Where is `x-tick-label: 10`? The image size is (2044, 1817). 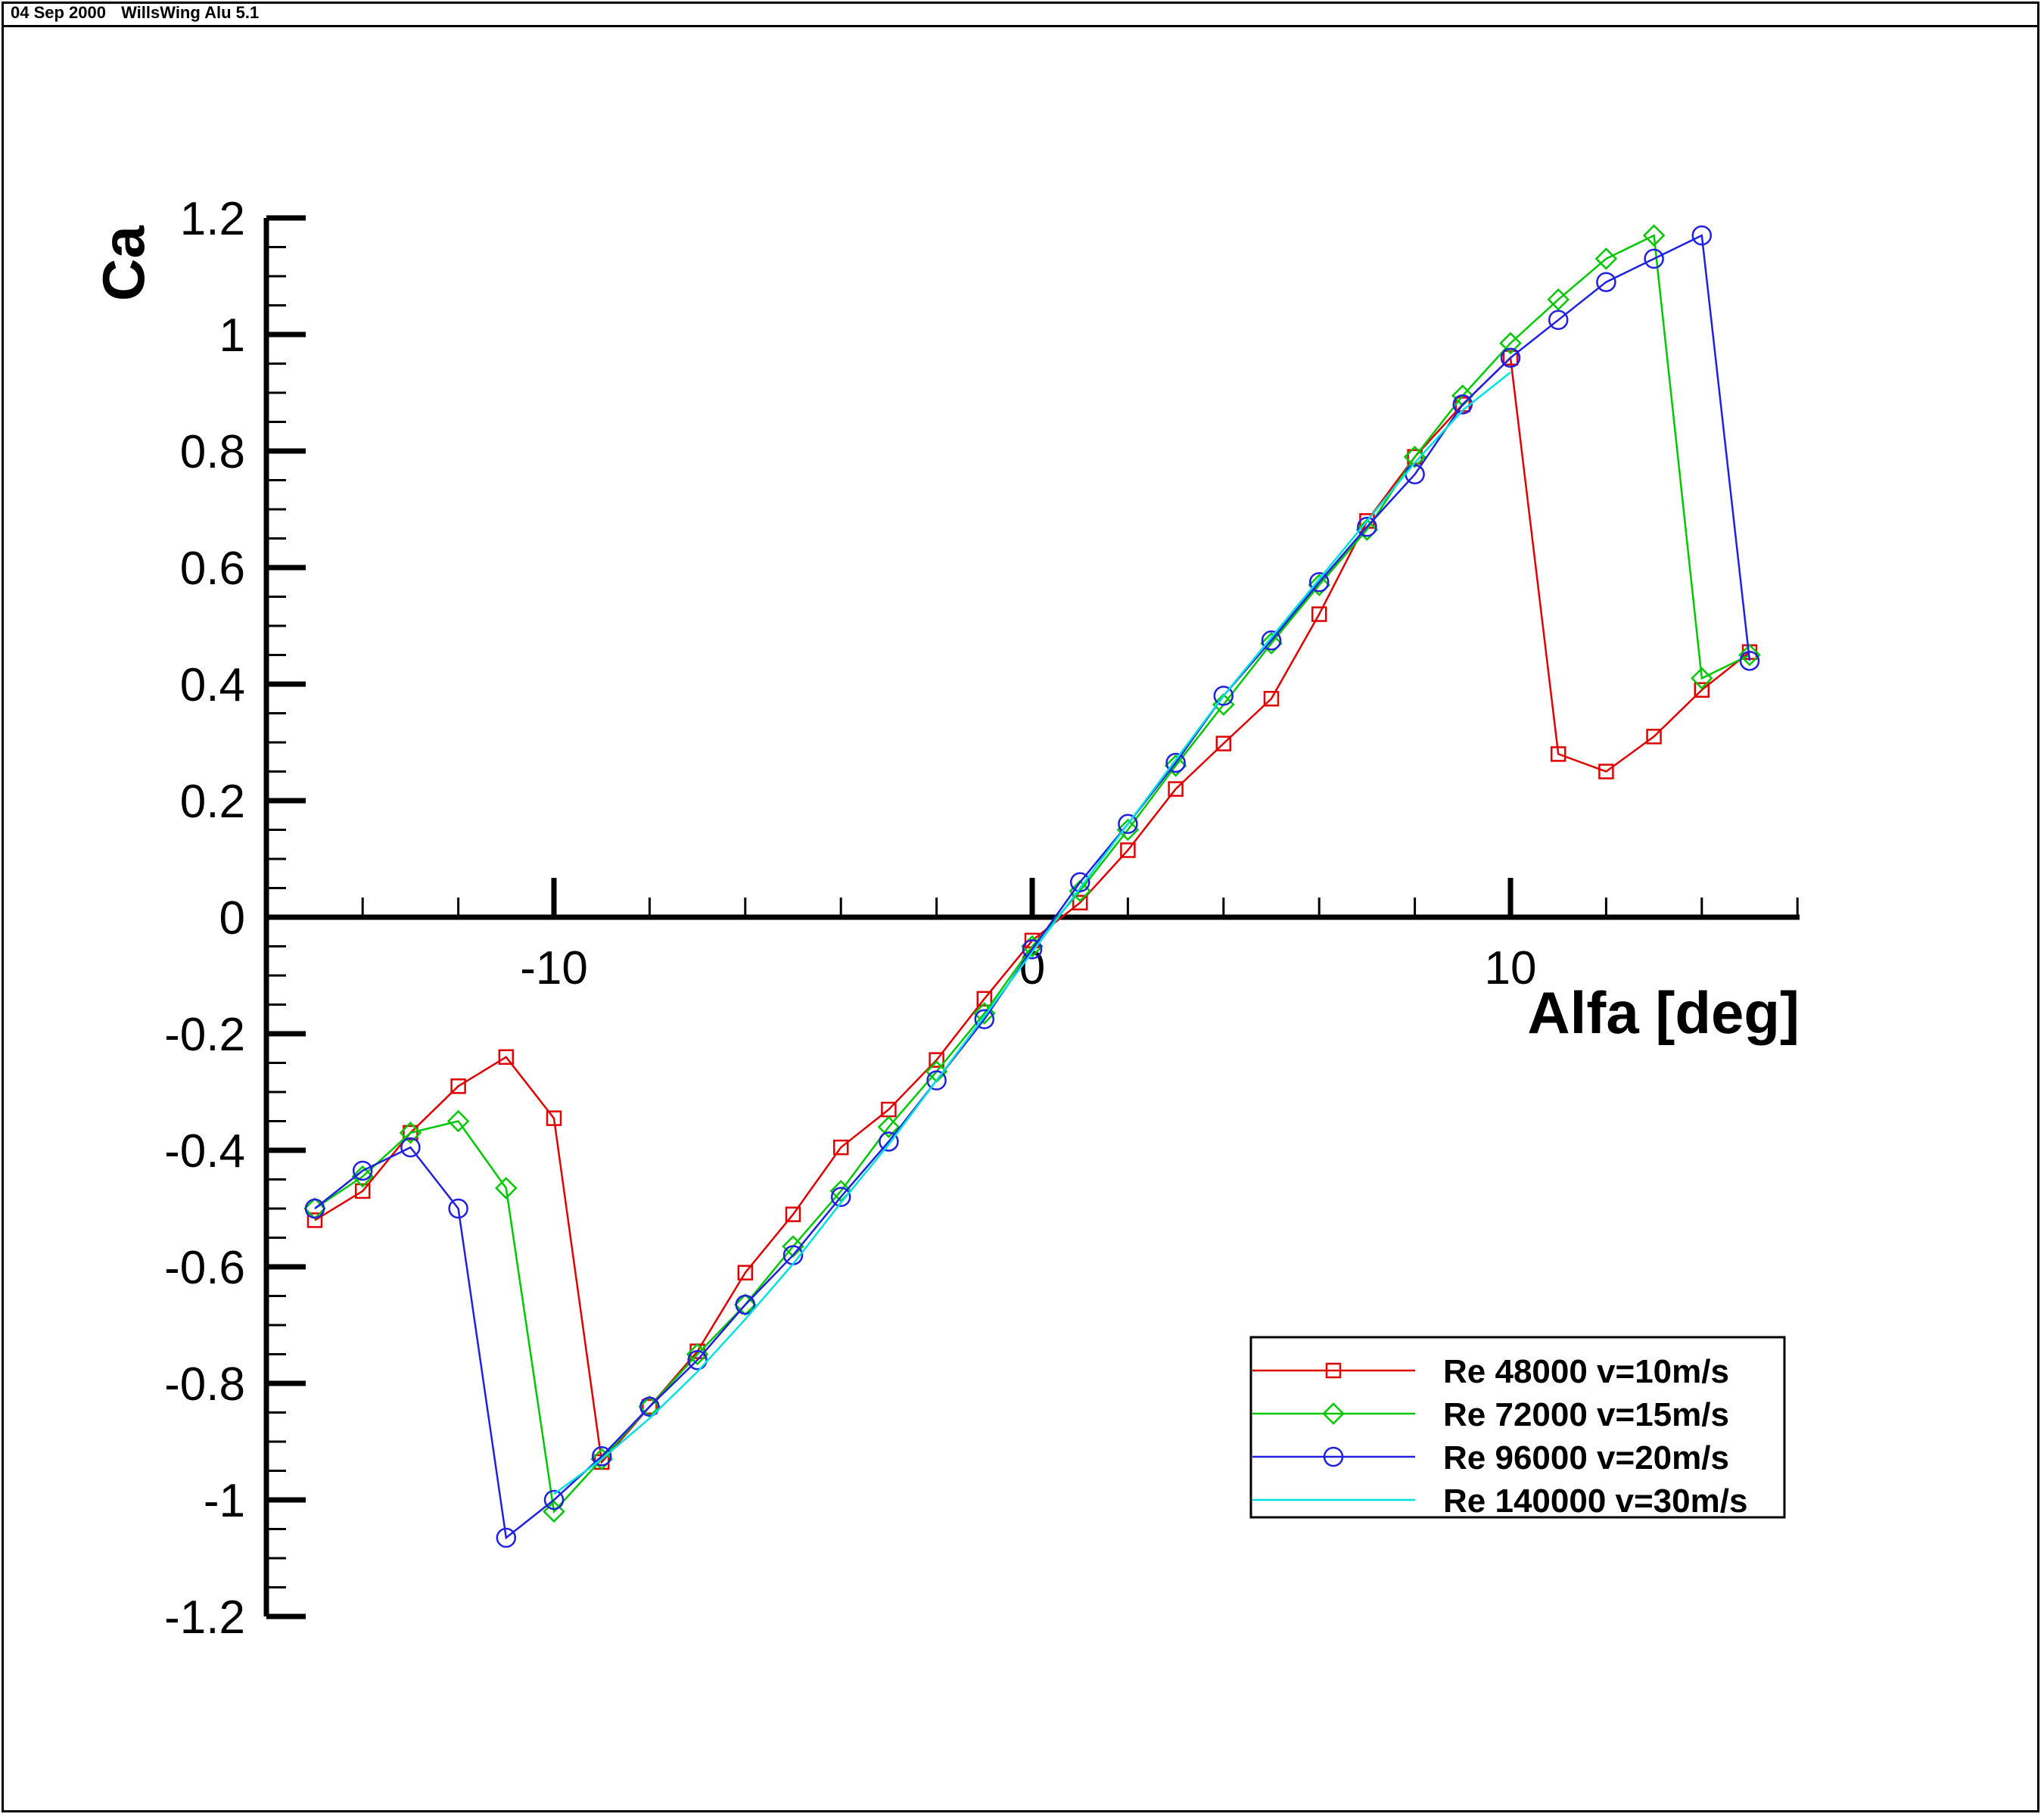 x-tick-label: 10 is located at coordinates (1511, 968).